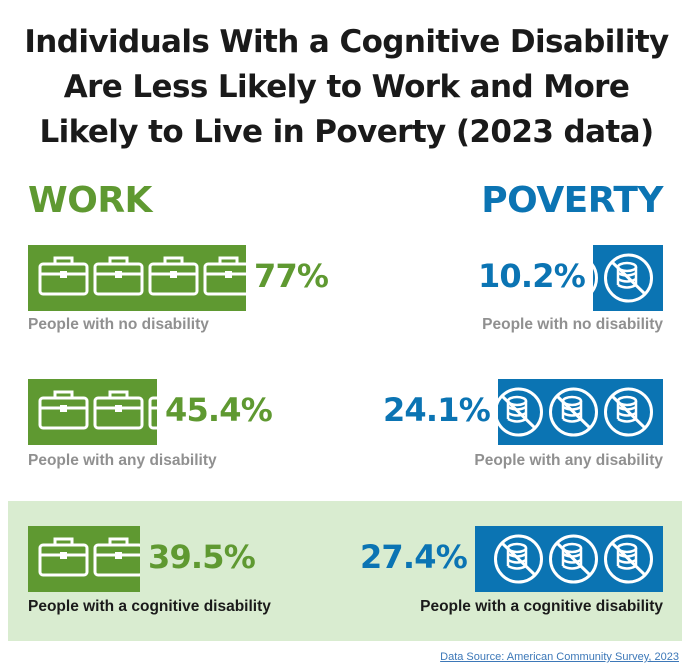 The width and height of the screenshot is (693, 669). What do you see at coordinates (572, 324) in the screenshot?
I see `poverty-category-label: People with no disability` at bounding box center [572, 324].